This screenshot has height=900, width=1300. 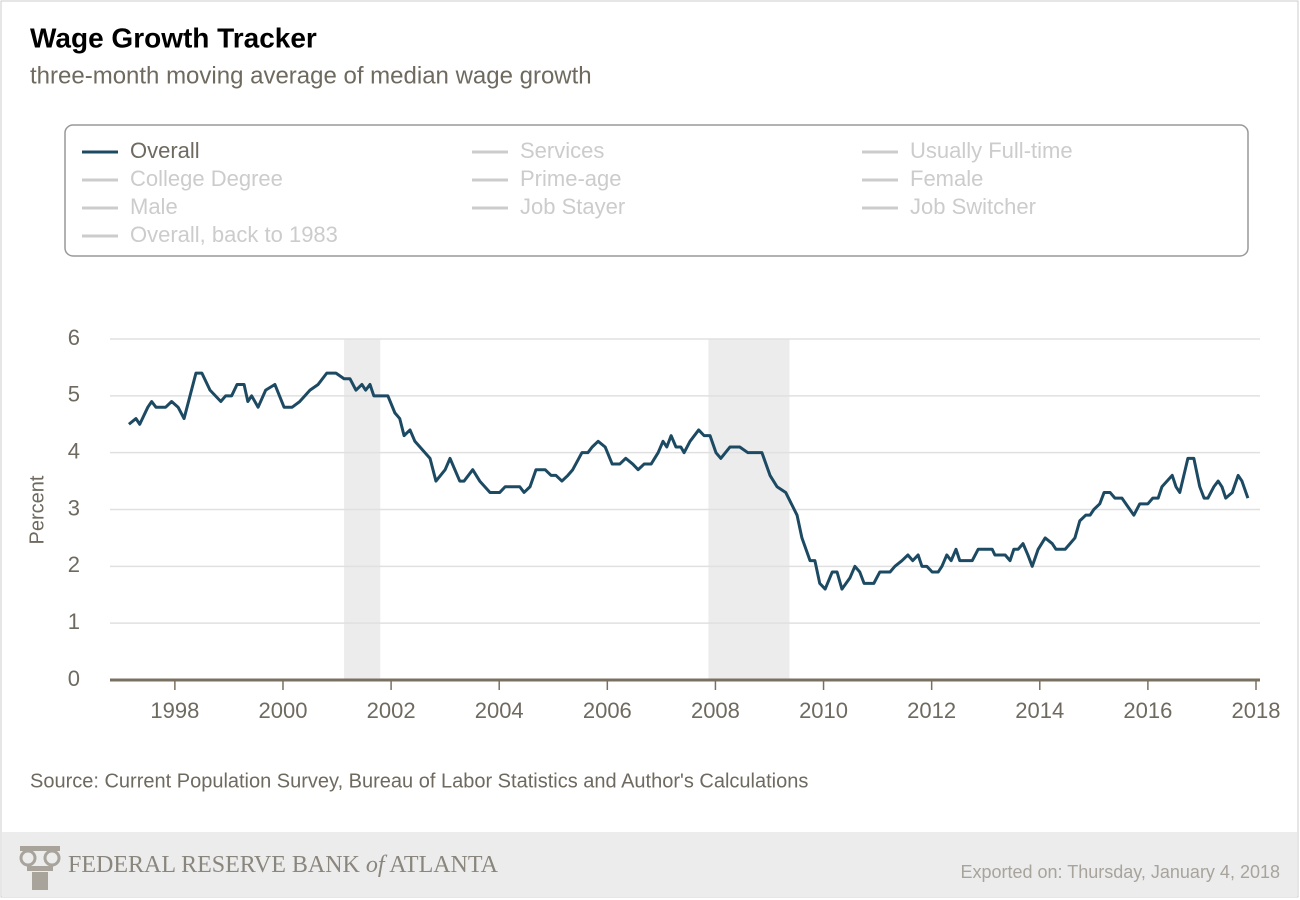 I want to click on legend-label: Prime-age, so click(x=570, y=178).